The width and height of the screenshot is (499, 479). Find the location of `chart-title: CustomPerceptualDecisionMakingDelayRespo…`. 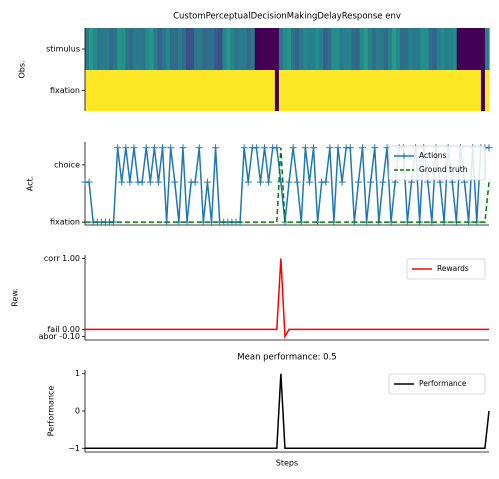

chart-title: CustomPerceptualDecisionMakingDelayRespo… is located at coordinates (287, 17).